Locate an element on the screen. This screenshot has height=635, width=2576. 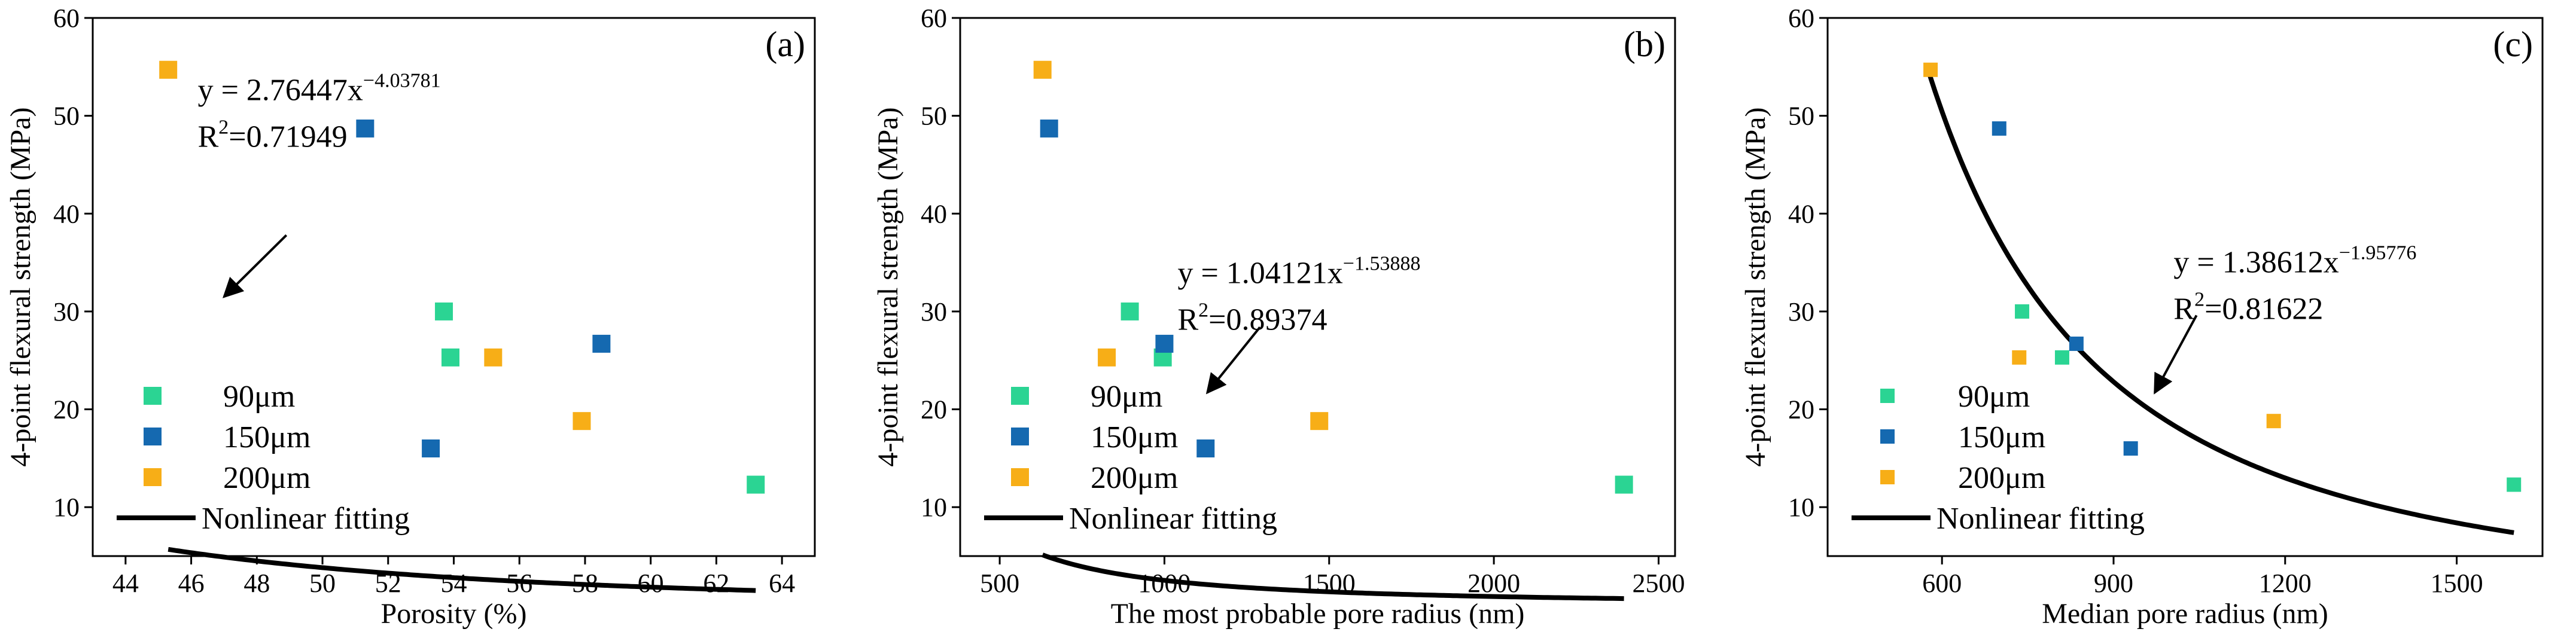
x-tick-label: 1200 is located at coordinates (2285, 583).